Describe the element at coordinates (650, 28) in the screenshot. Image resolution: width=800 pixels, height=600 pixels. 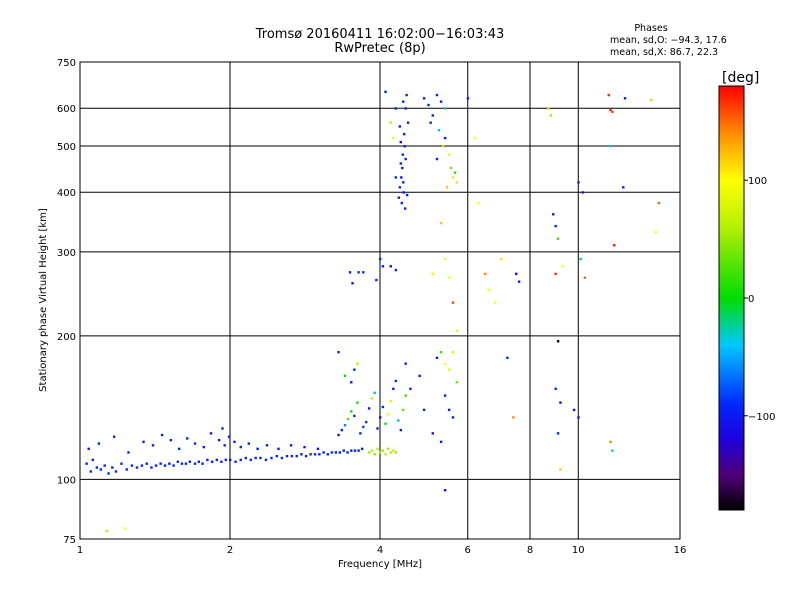
I see `phase-stats-heading: Phases` at that location.